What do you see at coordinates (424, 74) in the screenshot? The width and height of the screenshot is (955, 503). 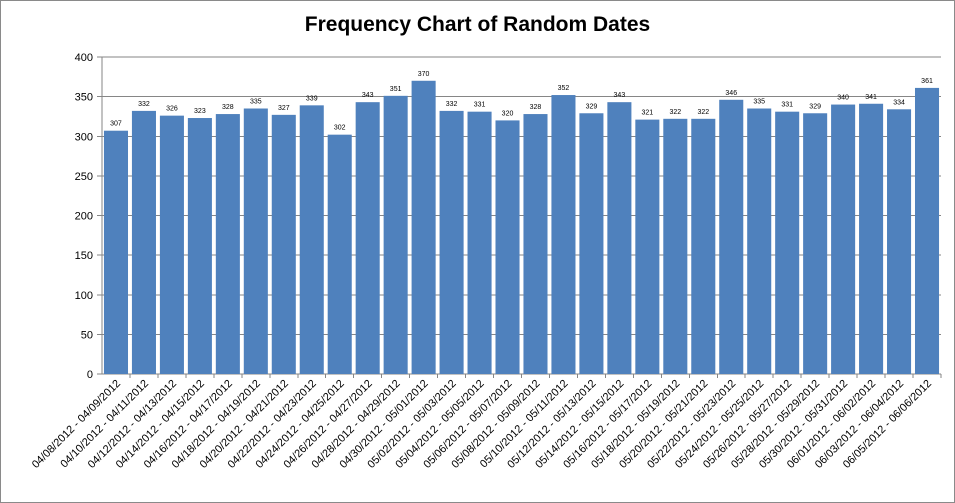 I see `data-label: 370` at bounding box center [424, 74].